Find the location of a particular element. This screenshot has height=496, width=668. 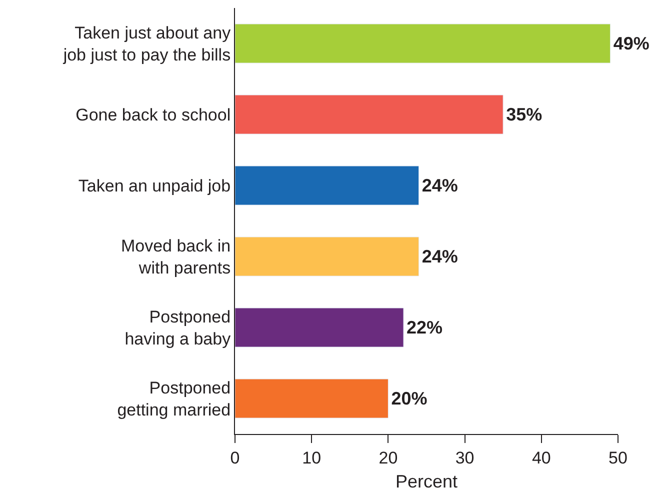

x-tick-label: 20 is located at coordinates (388, 458).